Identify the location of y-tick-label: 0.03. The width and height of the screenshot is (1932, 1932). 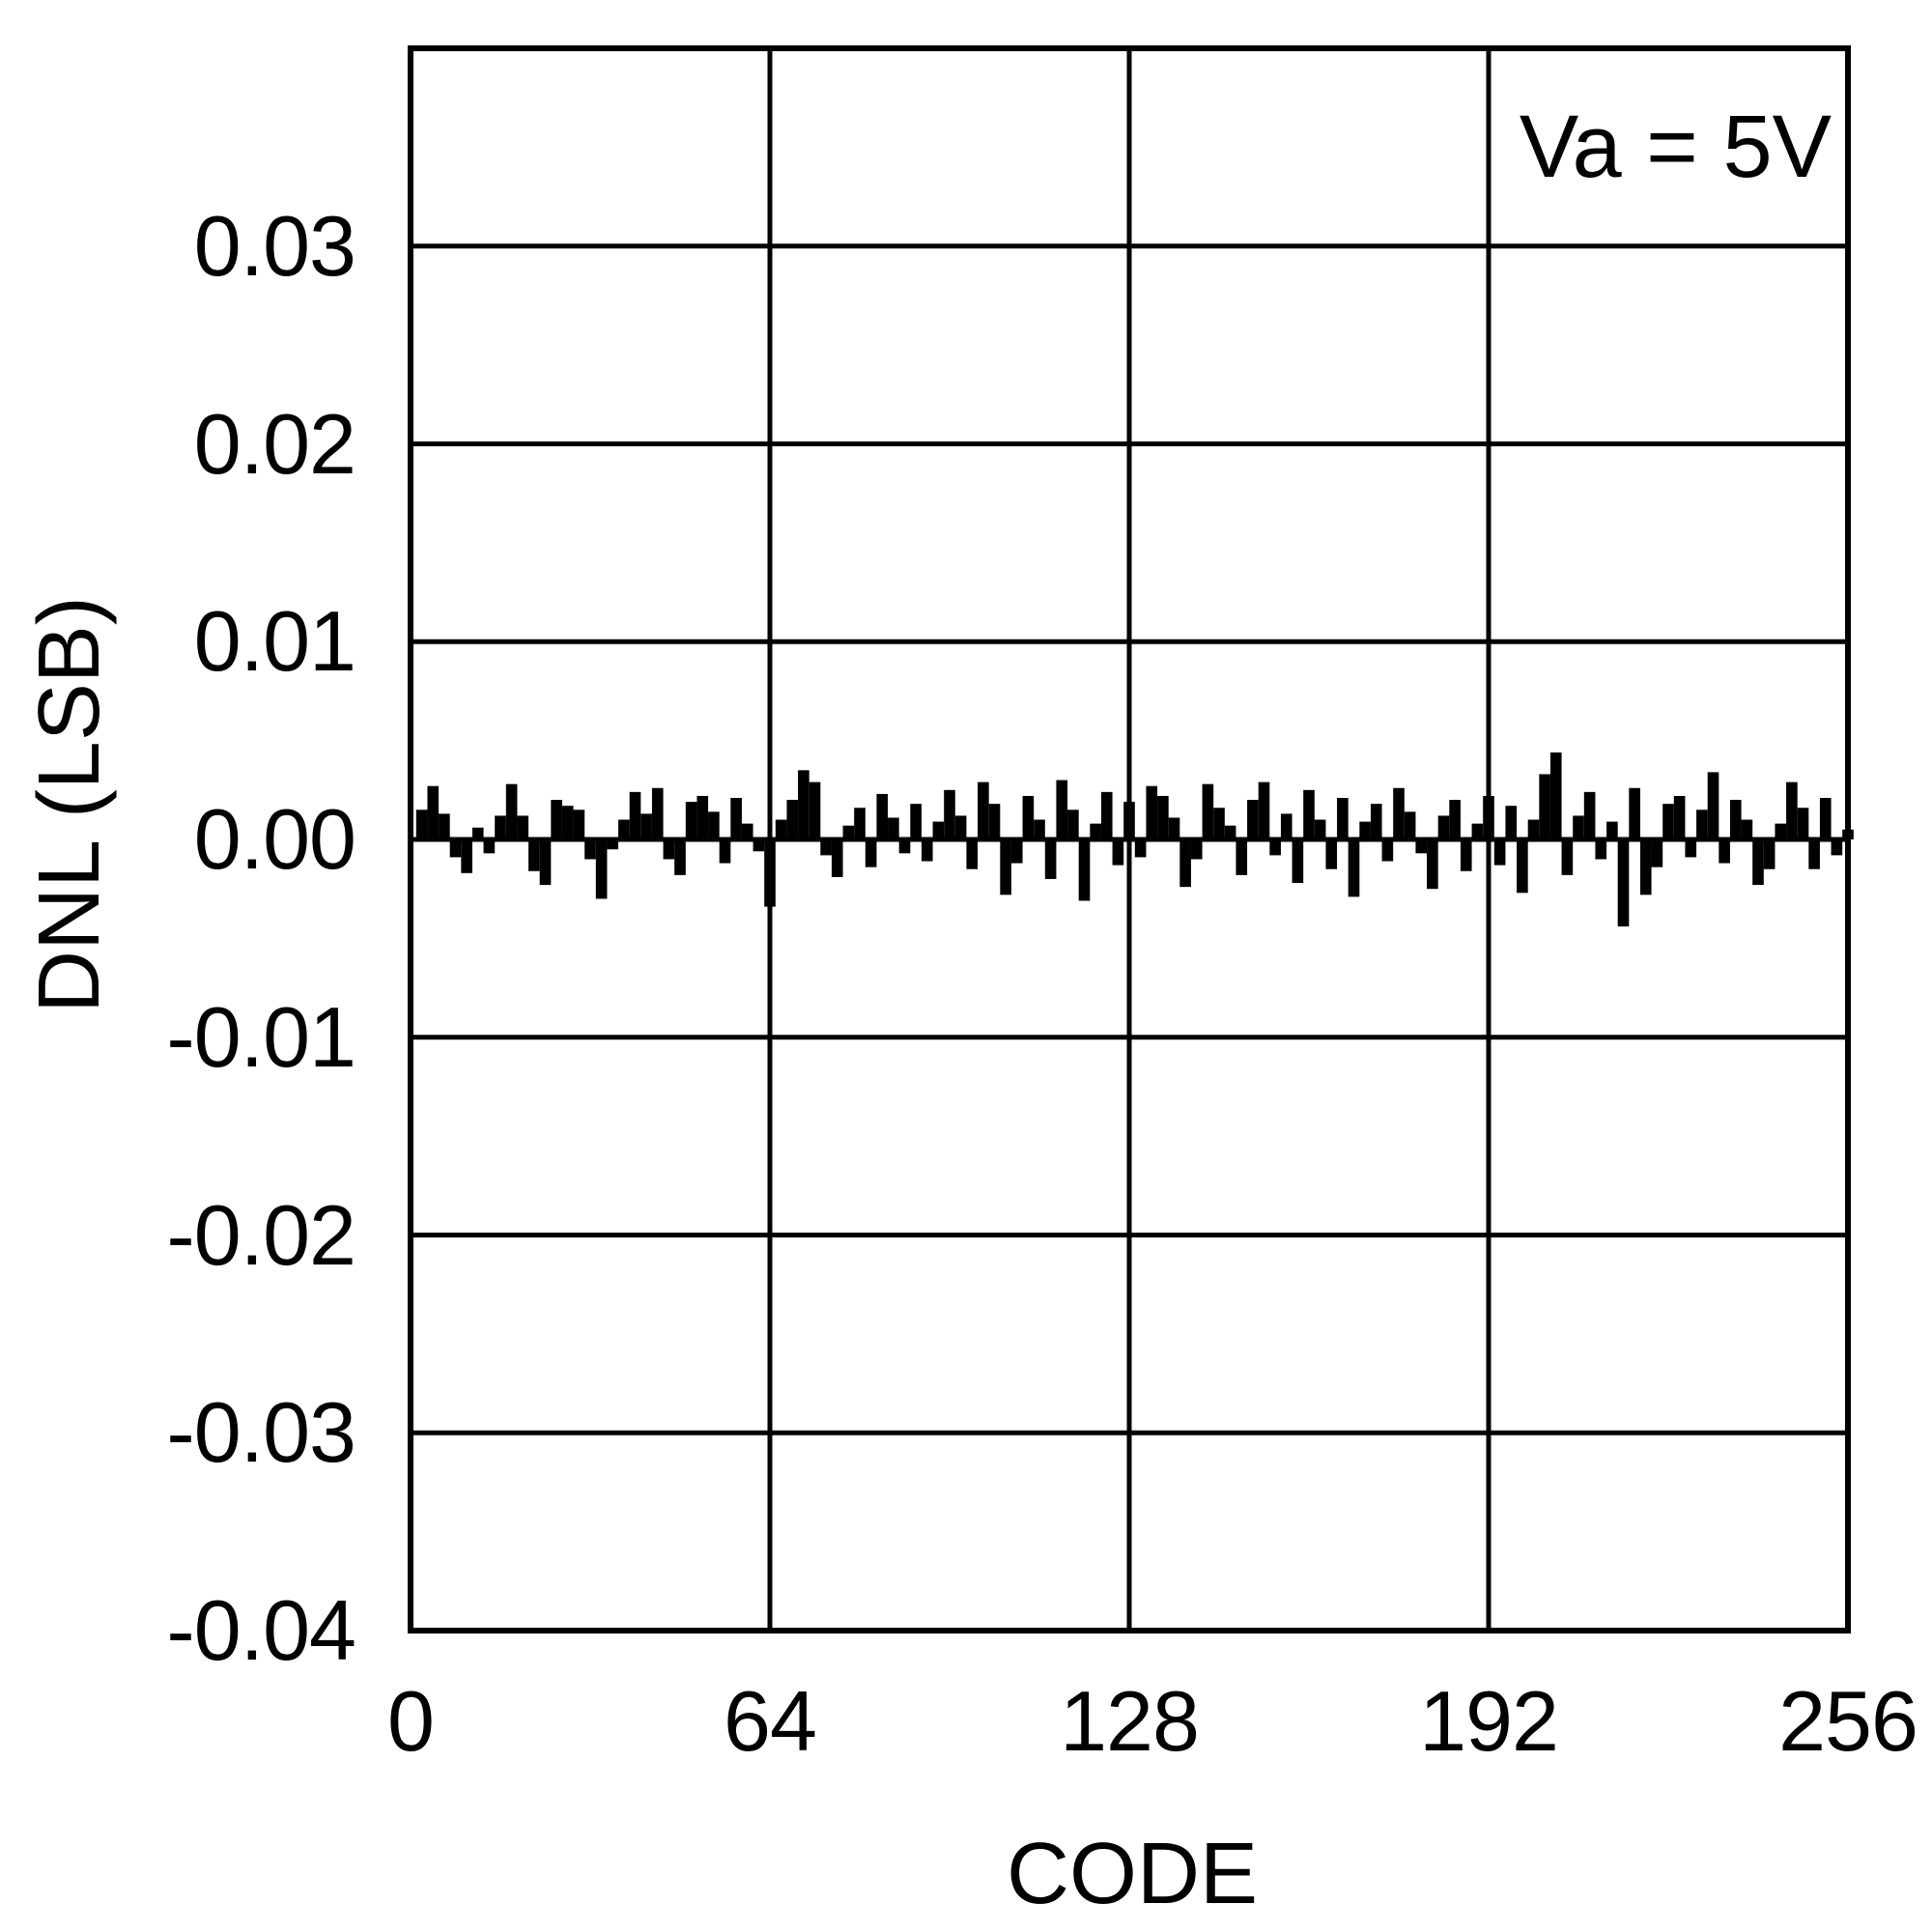
(274, 245).